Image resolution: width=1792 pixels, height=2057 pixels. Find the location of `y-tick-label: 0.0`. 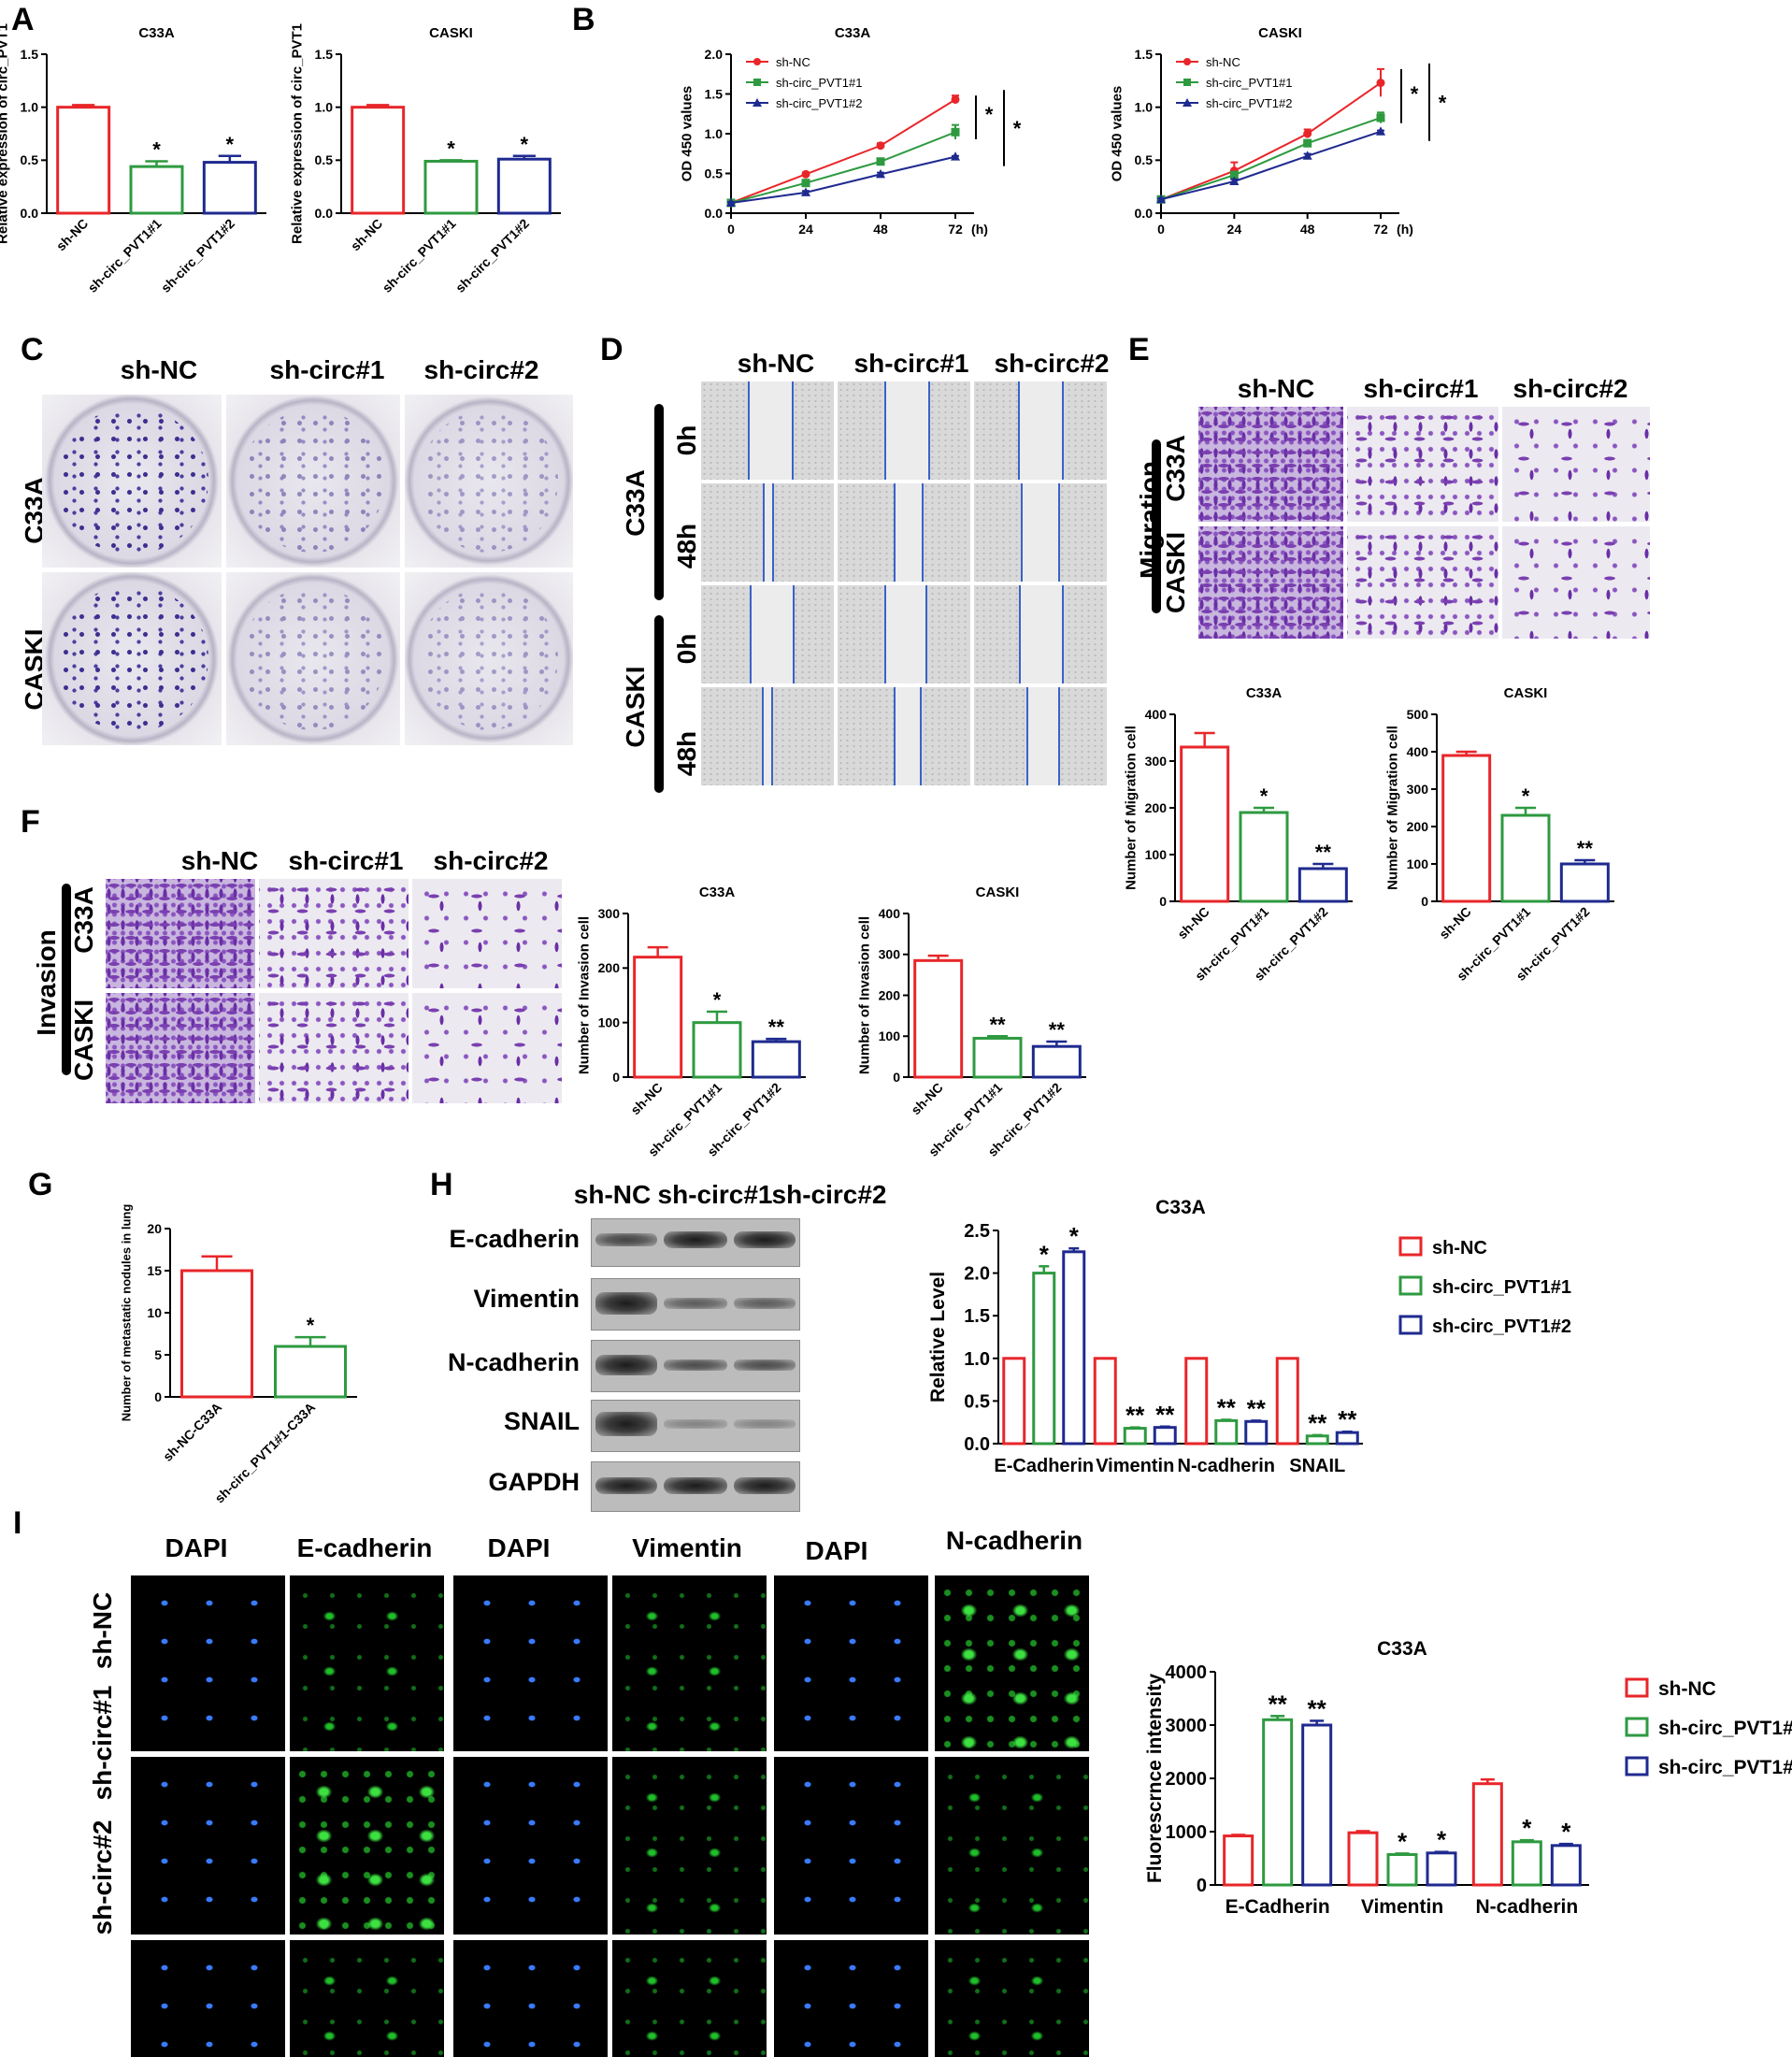

y-tick-label: 0.0 is located at coordinates (324, 213).